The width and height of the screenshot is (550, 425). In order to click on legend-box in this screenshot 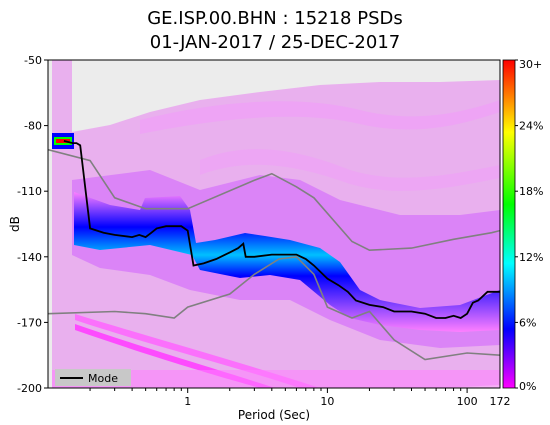, I will do `click(93, 377)`.